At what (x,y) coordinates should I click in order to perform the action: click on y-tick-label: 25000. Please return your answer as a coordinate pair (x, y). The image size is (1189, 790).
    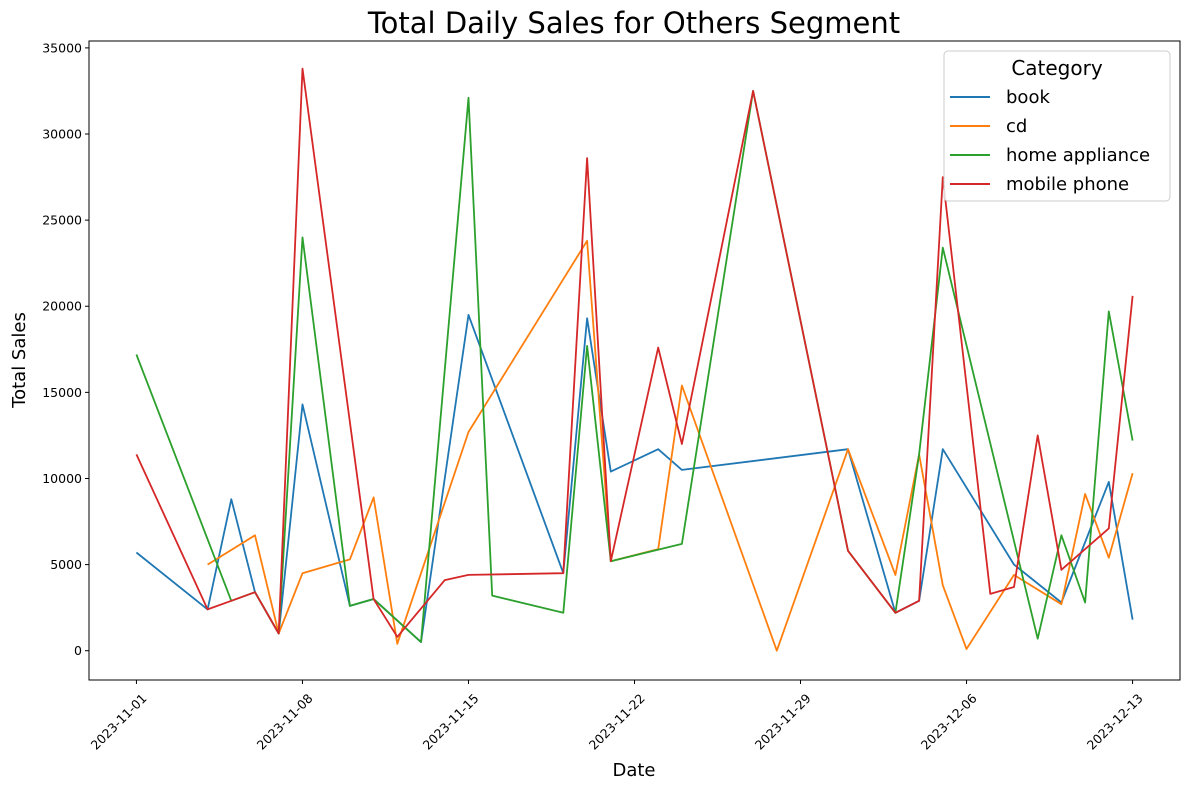
    Looking at the image, I should click on (62, 220).